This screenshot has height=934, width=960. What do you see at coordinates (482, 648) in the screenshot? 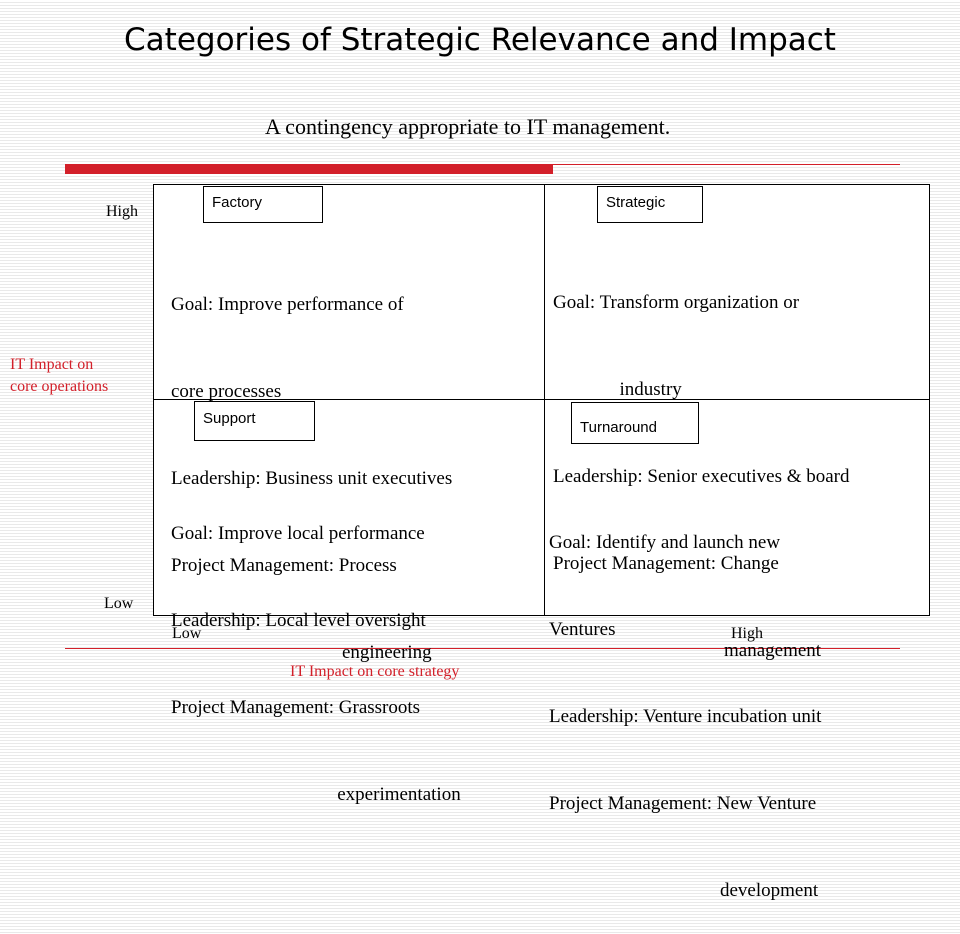
I see `accent-line-bottom` at bounding box center [482, 648].